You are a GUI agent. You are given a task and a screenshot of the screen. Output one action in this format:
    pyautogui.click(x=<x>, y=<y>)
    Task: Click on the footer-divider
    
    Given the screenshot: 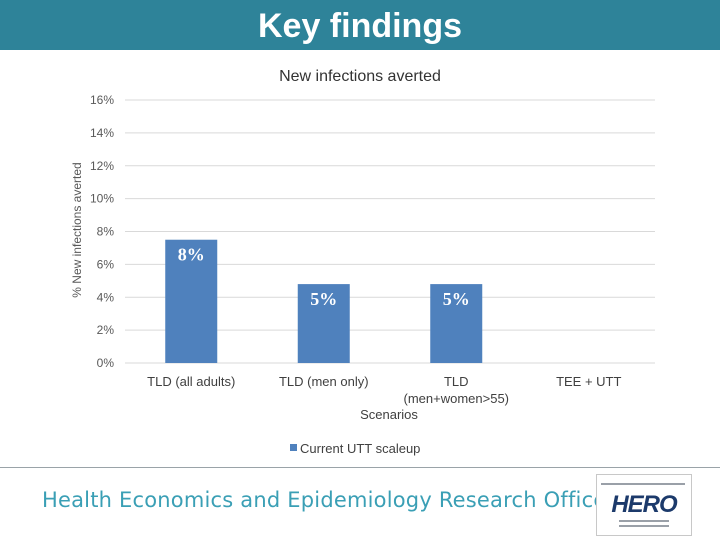 What is the action you would take?
    pyautogui.click(x=360, y=467)
    